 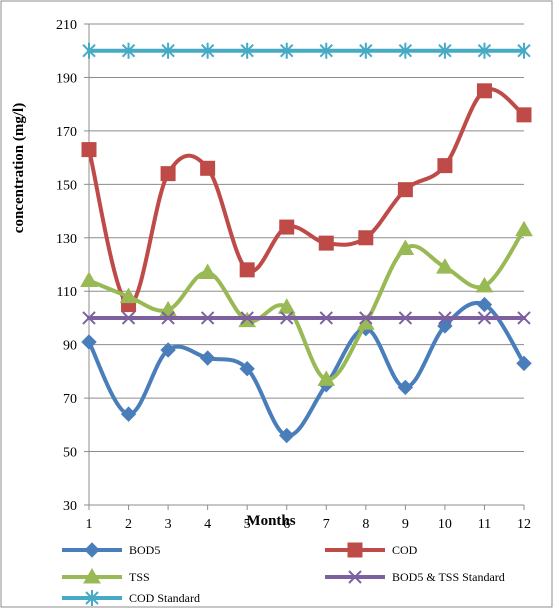 I want to click on y-tick-label: 150, so click(x=66, y=185).